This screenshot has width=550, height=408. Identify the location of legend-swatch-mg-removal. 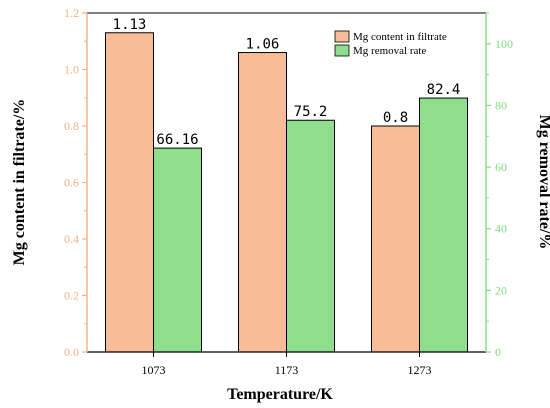
(342, 50).